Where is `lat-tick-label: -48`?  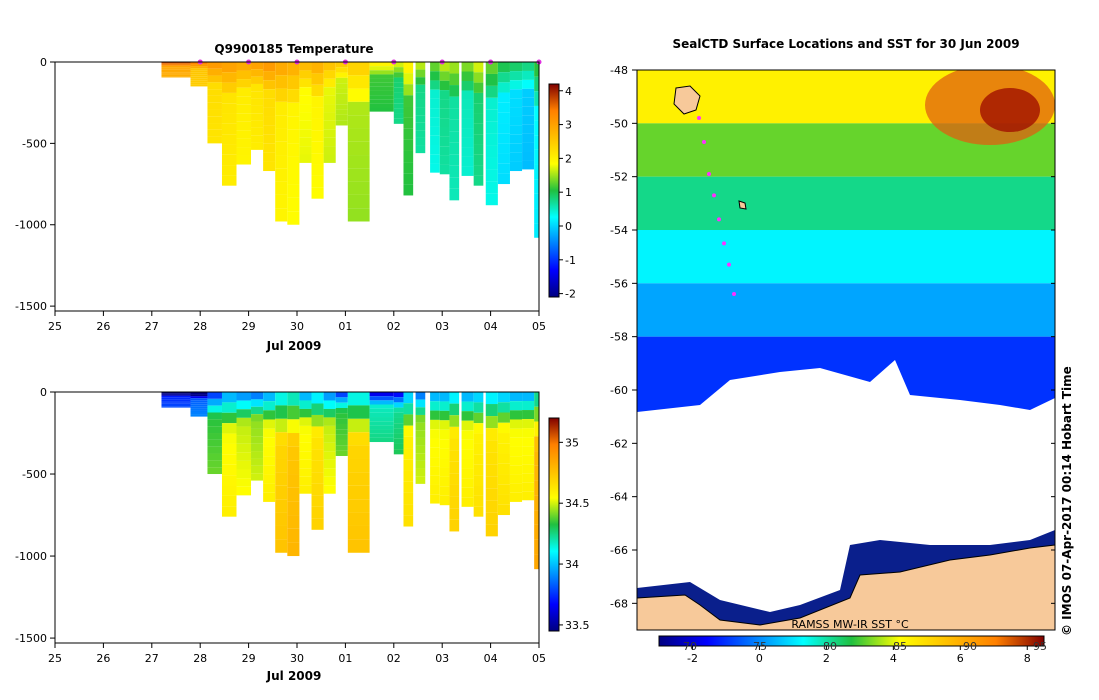 lat-tick-label: -48 is located at coordinates (619, 70).